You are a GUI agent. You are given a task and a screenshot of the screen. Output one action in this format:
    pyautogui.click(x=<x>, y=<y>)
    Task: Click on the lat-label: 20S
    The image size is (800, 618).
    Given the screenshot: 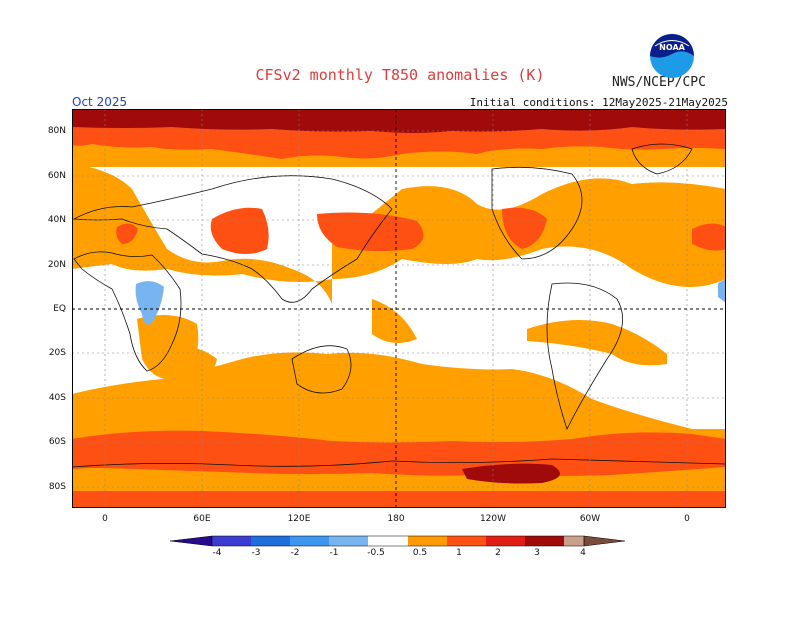 What is the action you would take?
    pyautogui.click(x=57, y=353)
    